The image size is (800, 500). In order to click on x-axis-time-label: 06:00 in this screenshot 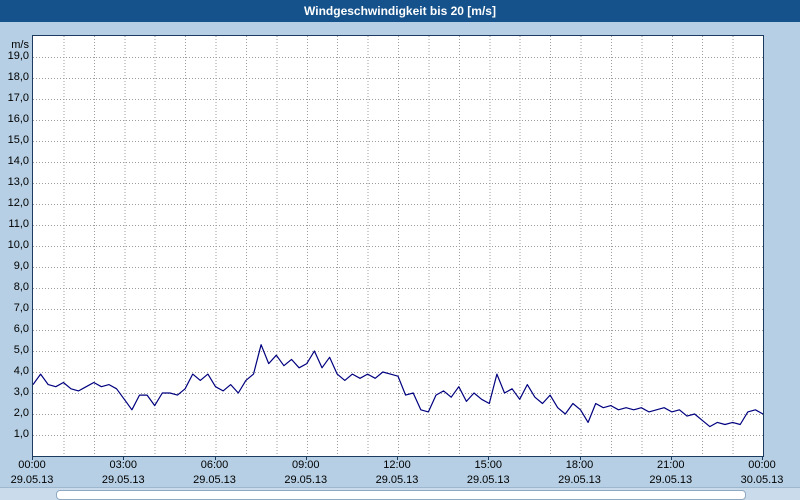, I will do `click(214, 465)`.